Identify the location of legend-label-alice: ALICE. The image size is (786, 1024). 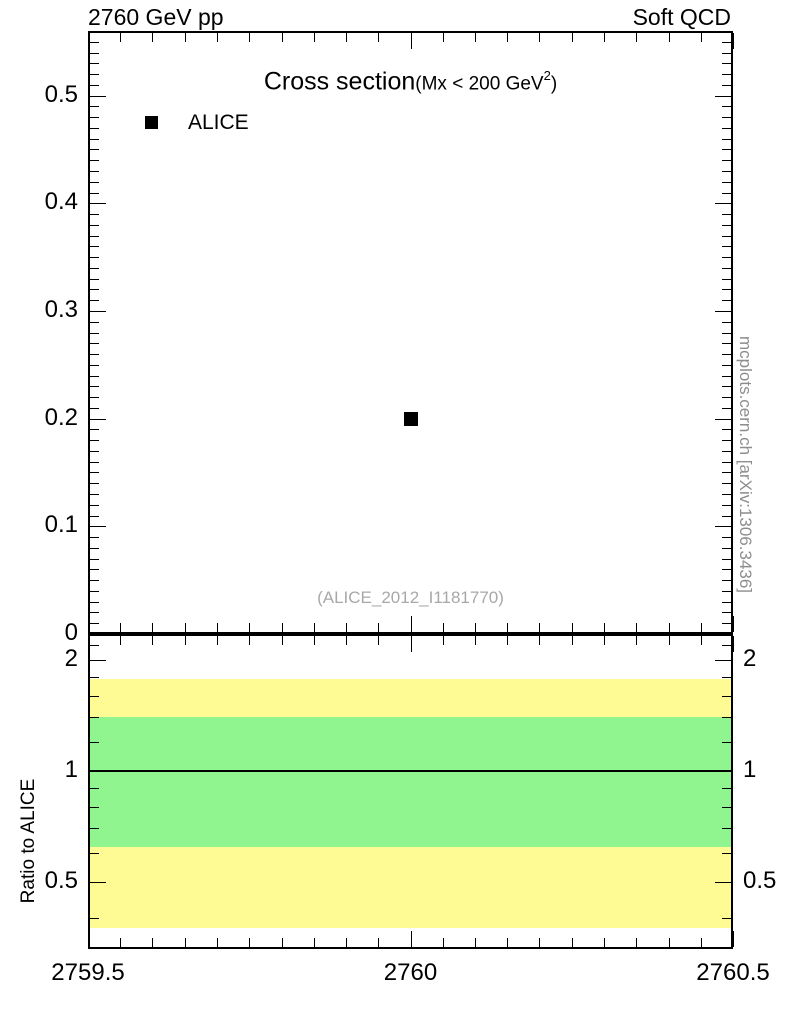
(218, 122).